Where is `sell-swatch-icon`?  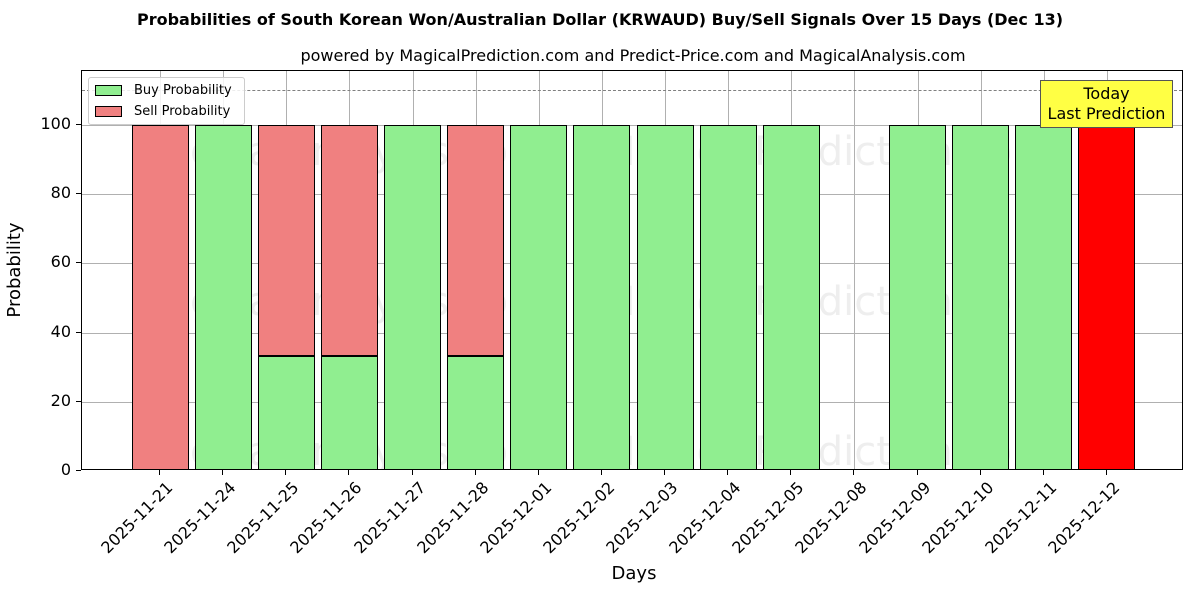 sell-swatch-icon is located at coordinates (108, 111).